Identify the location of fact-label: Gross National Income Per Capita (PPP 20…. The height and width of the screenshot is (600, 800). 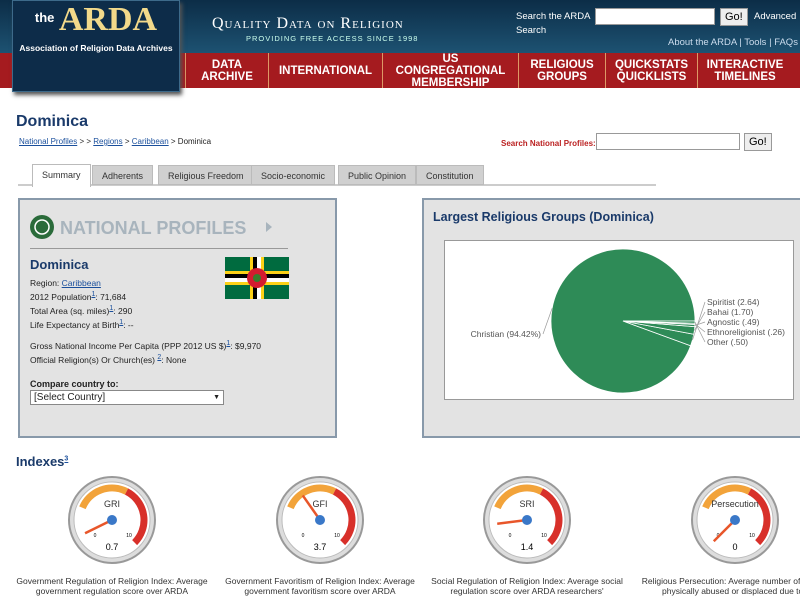
(128, 346).